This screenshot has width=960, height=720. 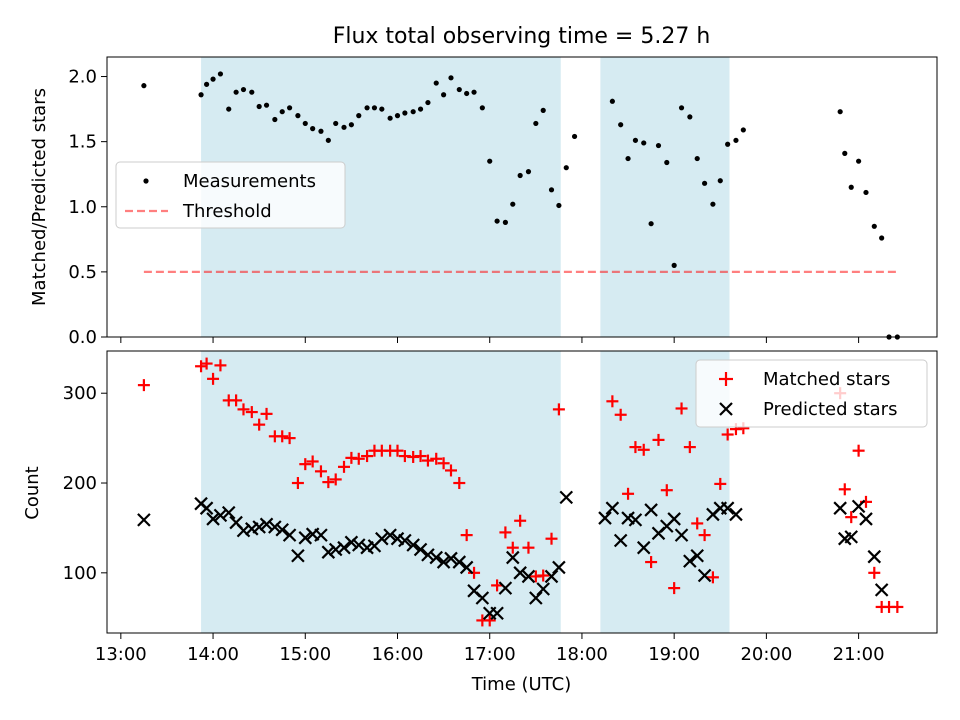 What do you see at coordinates (859, 654) in the screenshot?
I see `x-tick-label: 21:00` at bounding box center [859, 654].